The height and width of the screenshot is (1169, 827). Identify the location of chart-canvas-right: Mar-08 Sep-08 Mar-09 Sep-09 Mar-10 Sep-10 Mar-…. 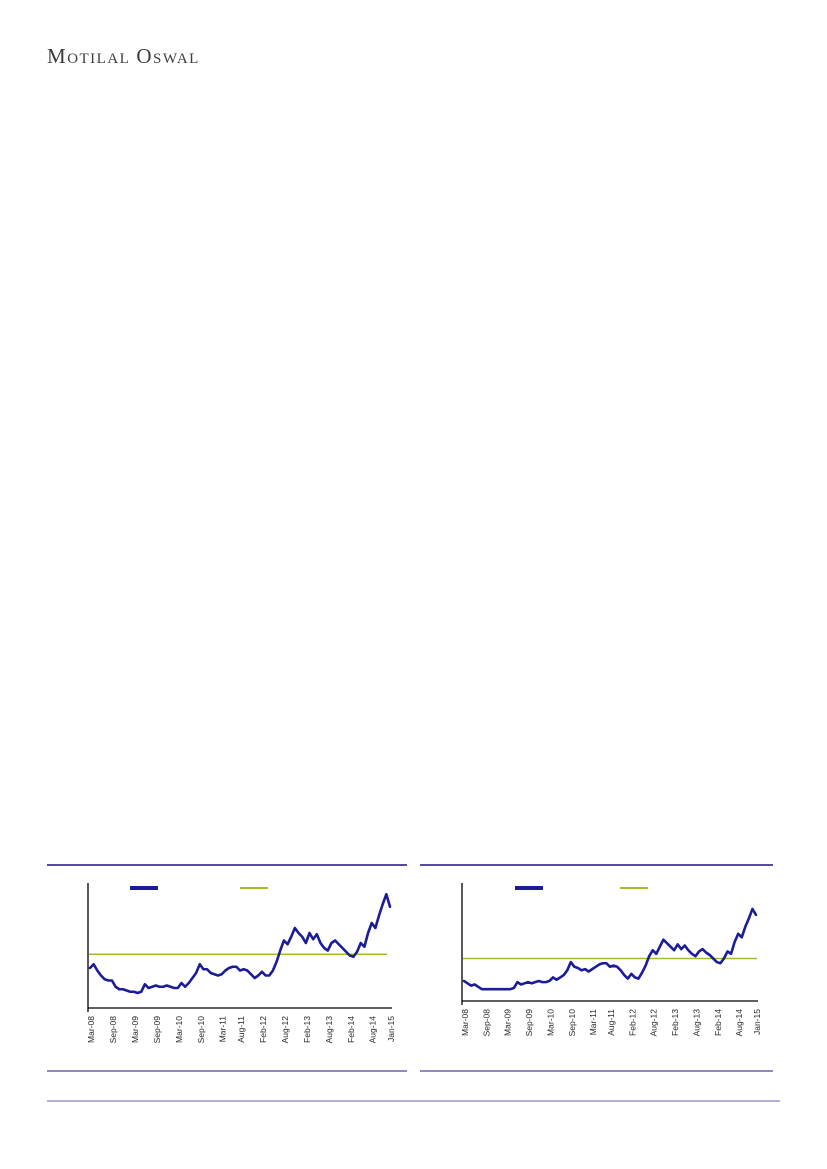
(611, 960).